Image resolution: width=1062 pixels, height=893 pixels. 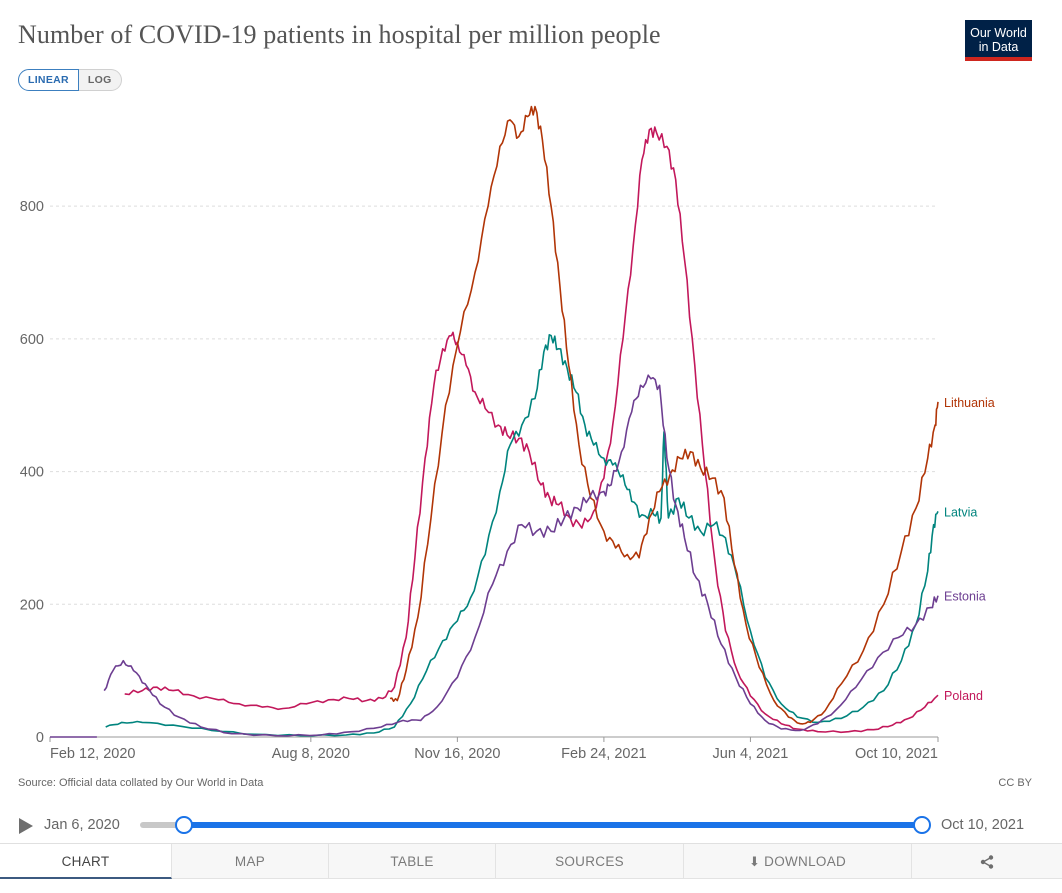 I want to click on log-scale-button: LOG, so click(x=100, y=80).